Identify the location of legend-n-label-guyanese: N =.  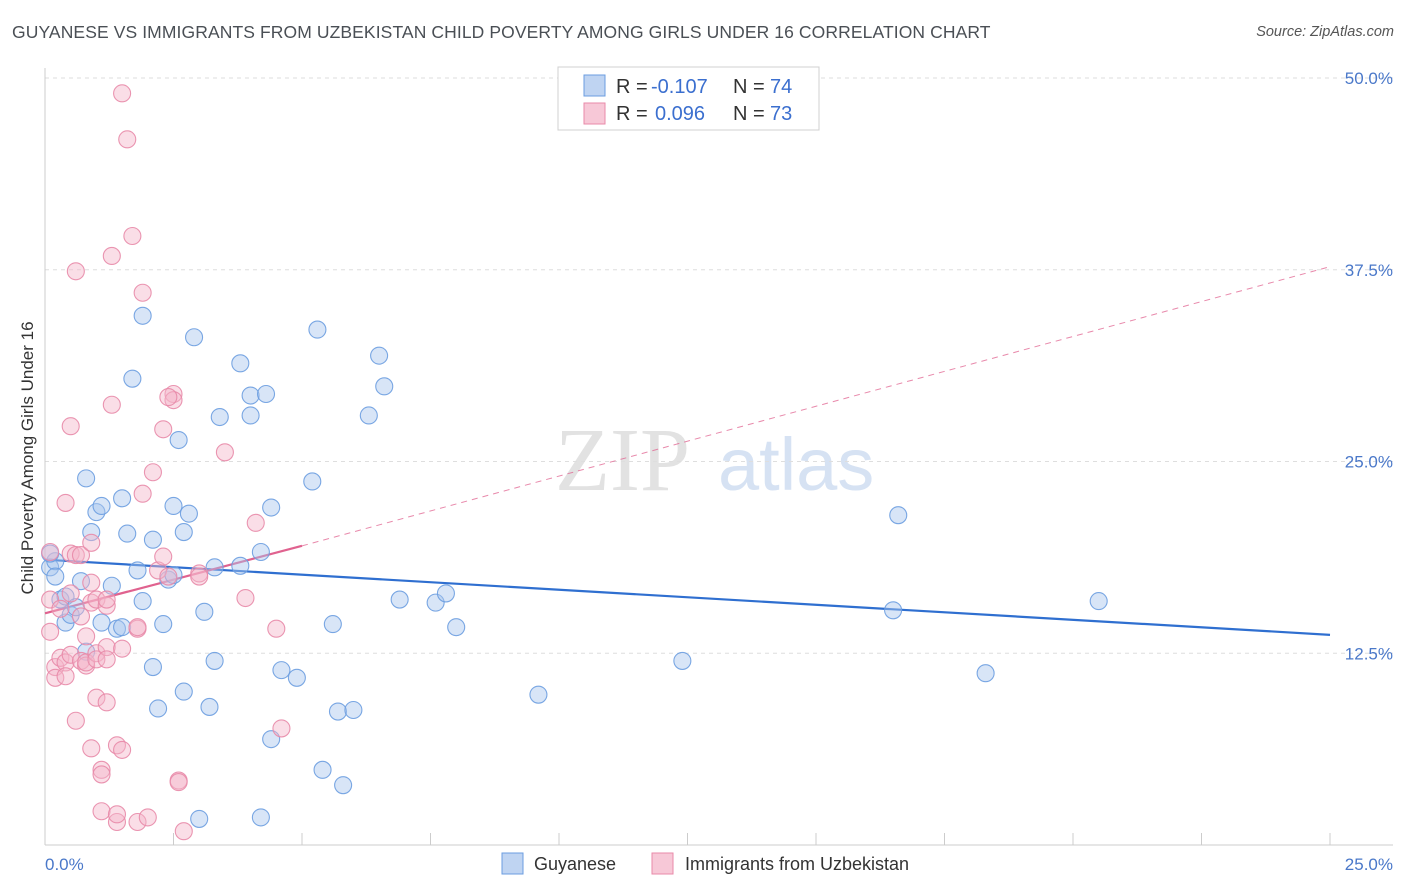
(749, 87).